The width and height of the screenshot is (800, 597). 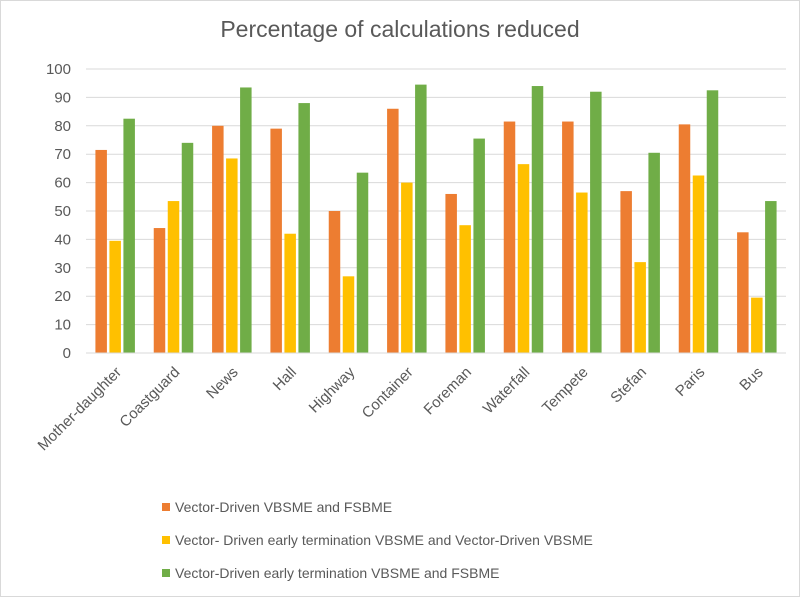 What do you see at coordinates (62, 239) in the screenshot?
I see `y-tick-label: 40` at bounding box center [62, 239].